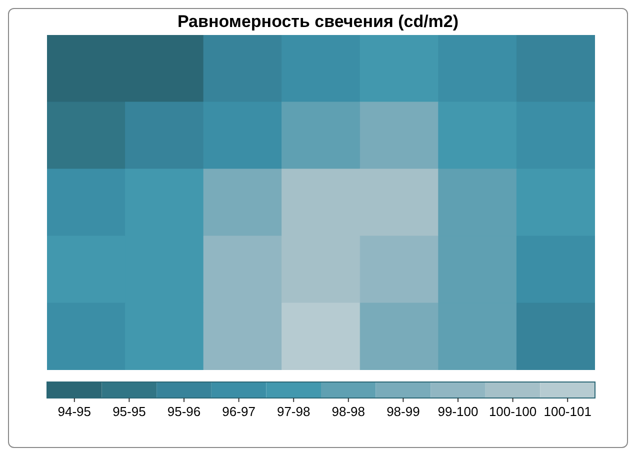 This screenshot has height=465, width=640. Describe the element at coordinates (184, 411) in the screenshot. I see `color-bar-label: 95-96` at that location.